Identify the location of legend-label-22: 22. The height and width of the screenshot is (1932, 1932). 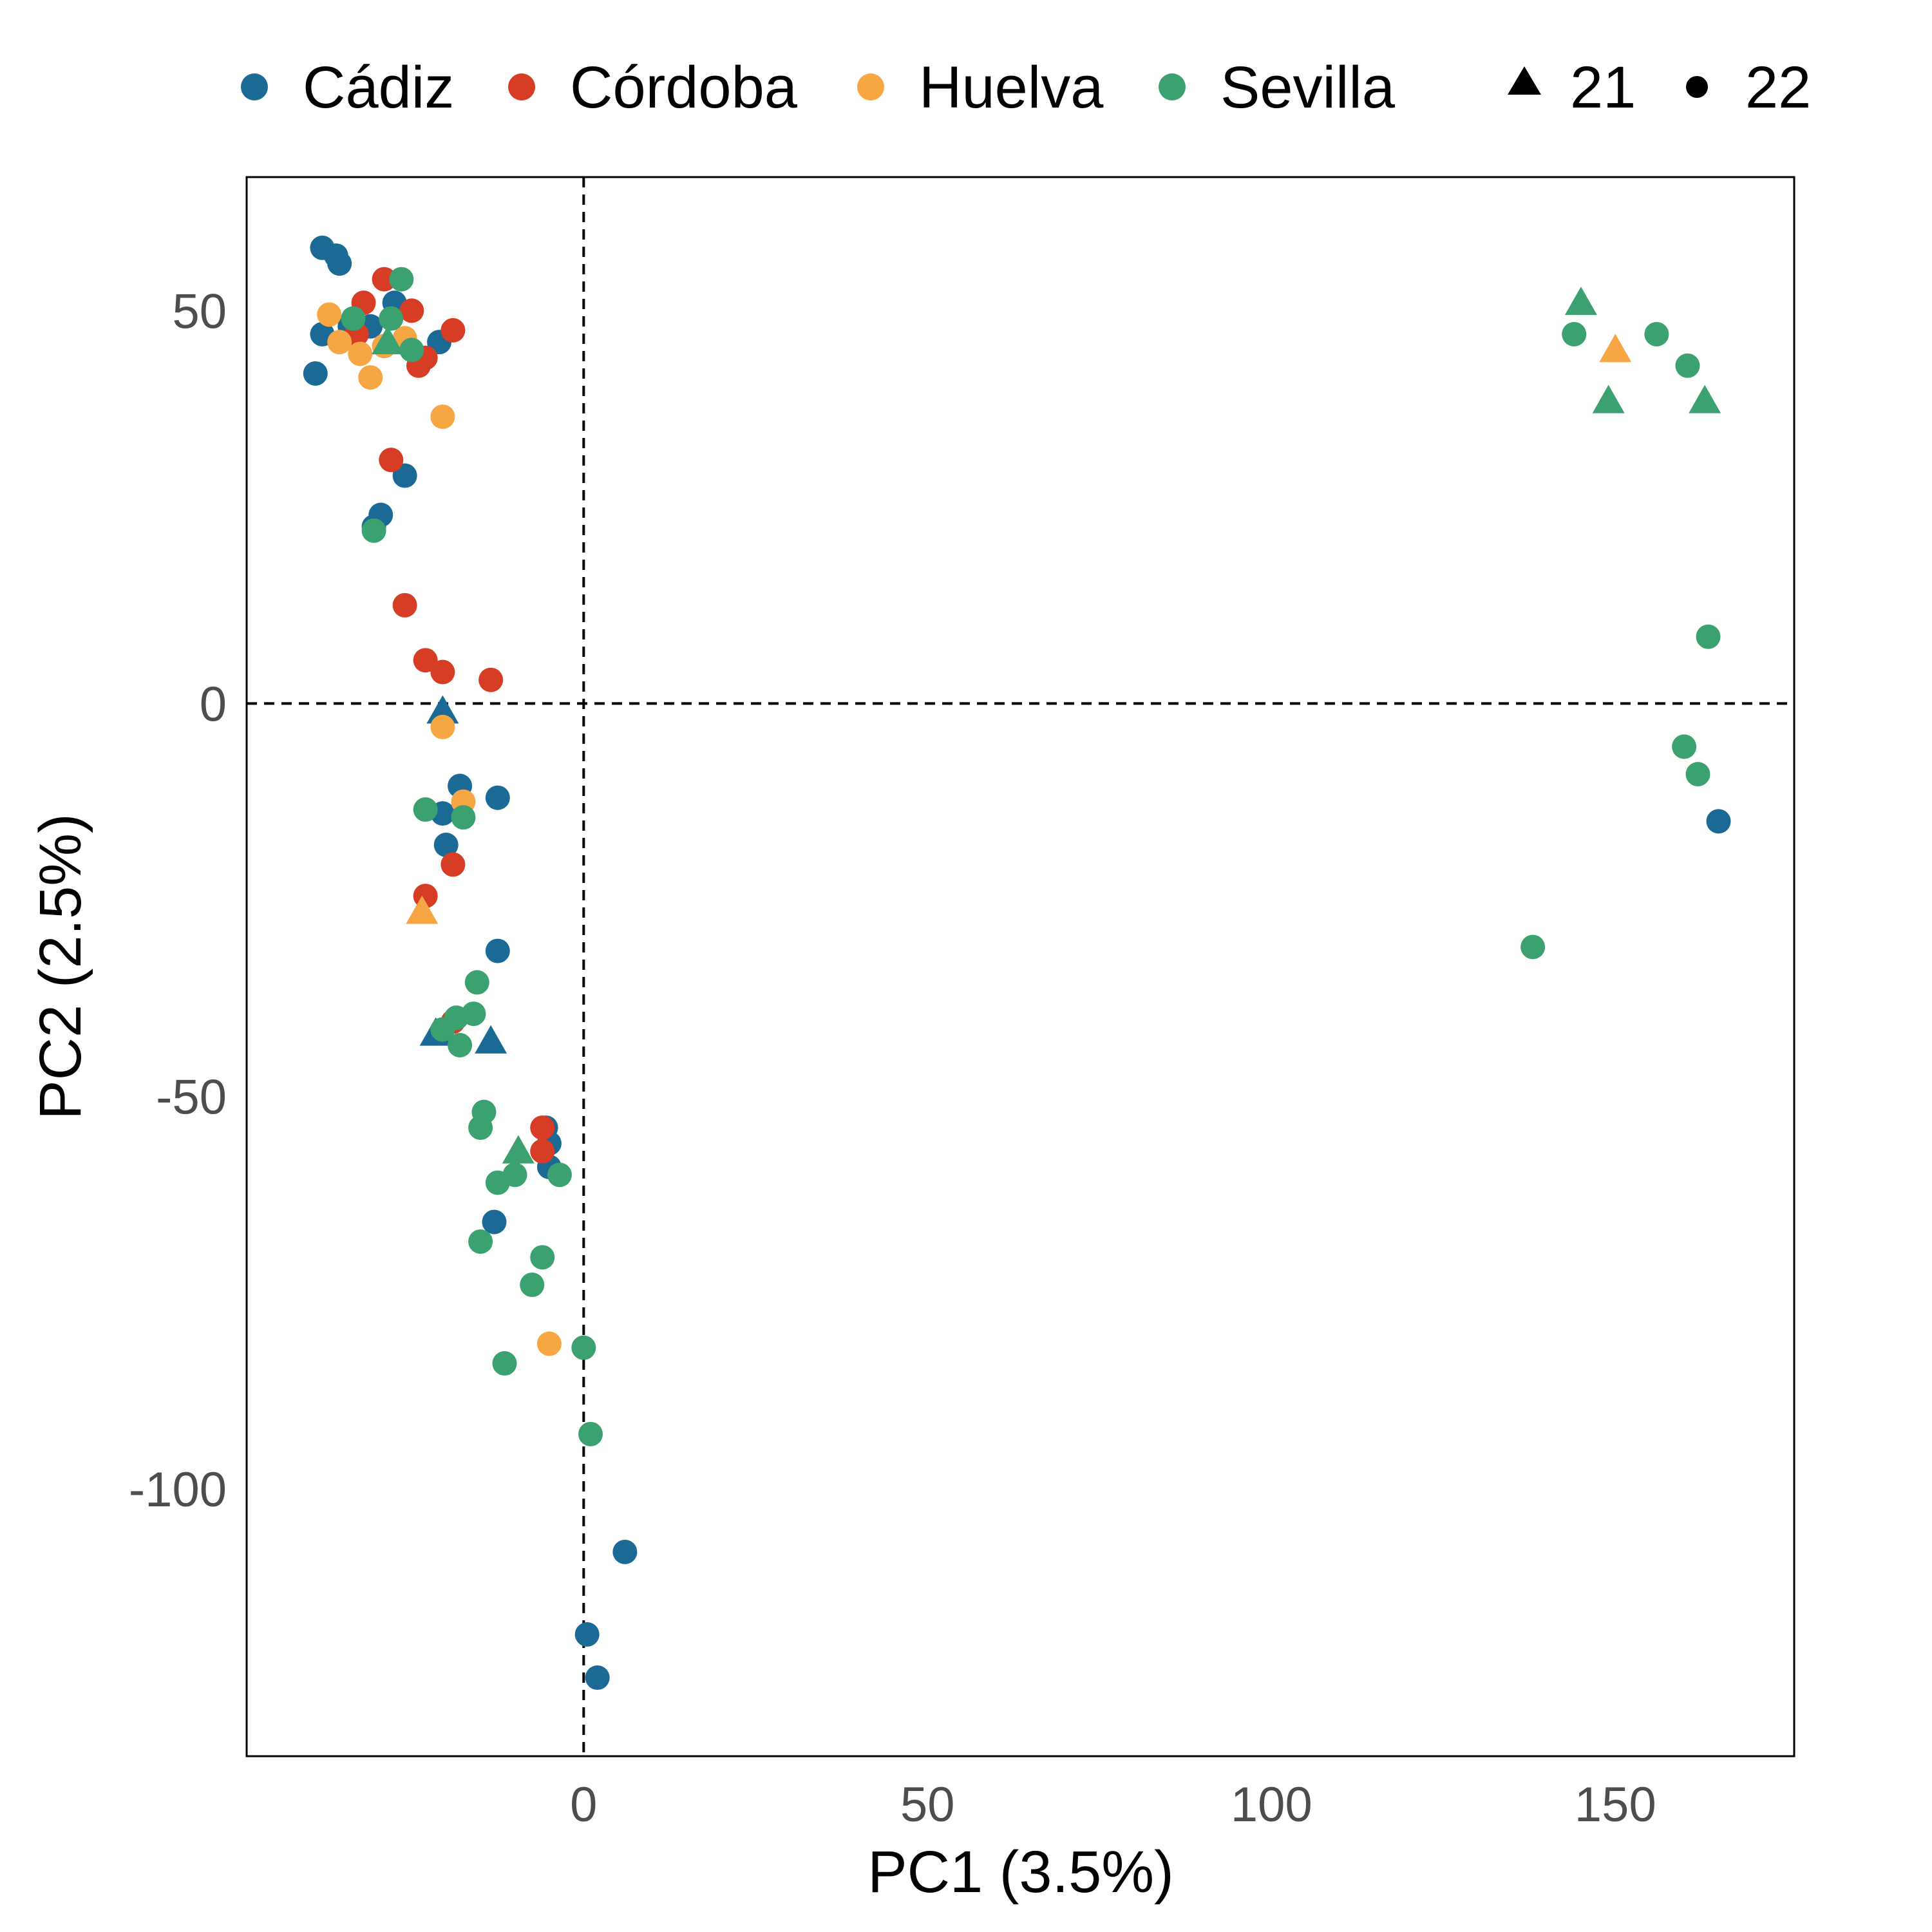
(1778, 87).